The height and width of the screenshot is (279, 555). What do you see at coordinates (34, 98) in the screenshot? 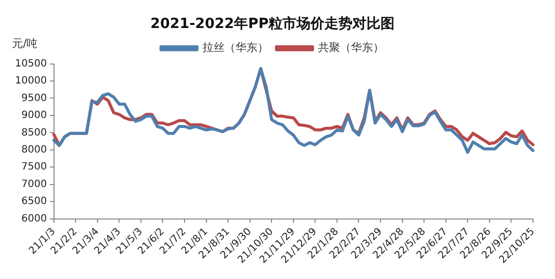
I see `y-tick-label: 9500` at bounding box center [34, 98].